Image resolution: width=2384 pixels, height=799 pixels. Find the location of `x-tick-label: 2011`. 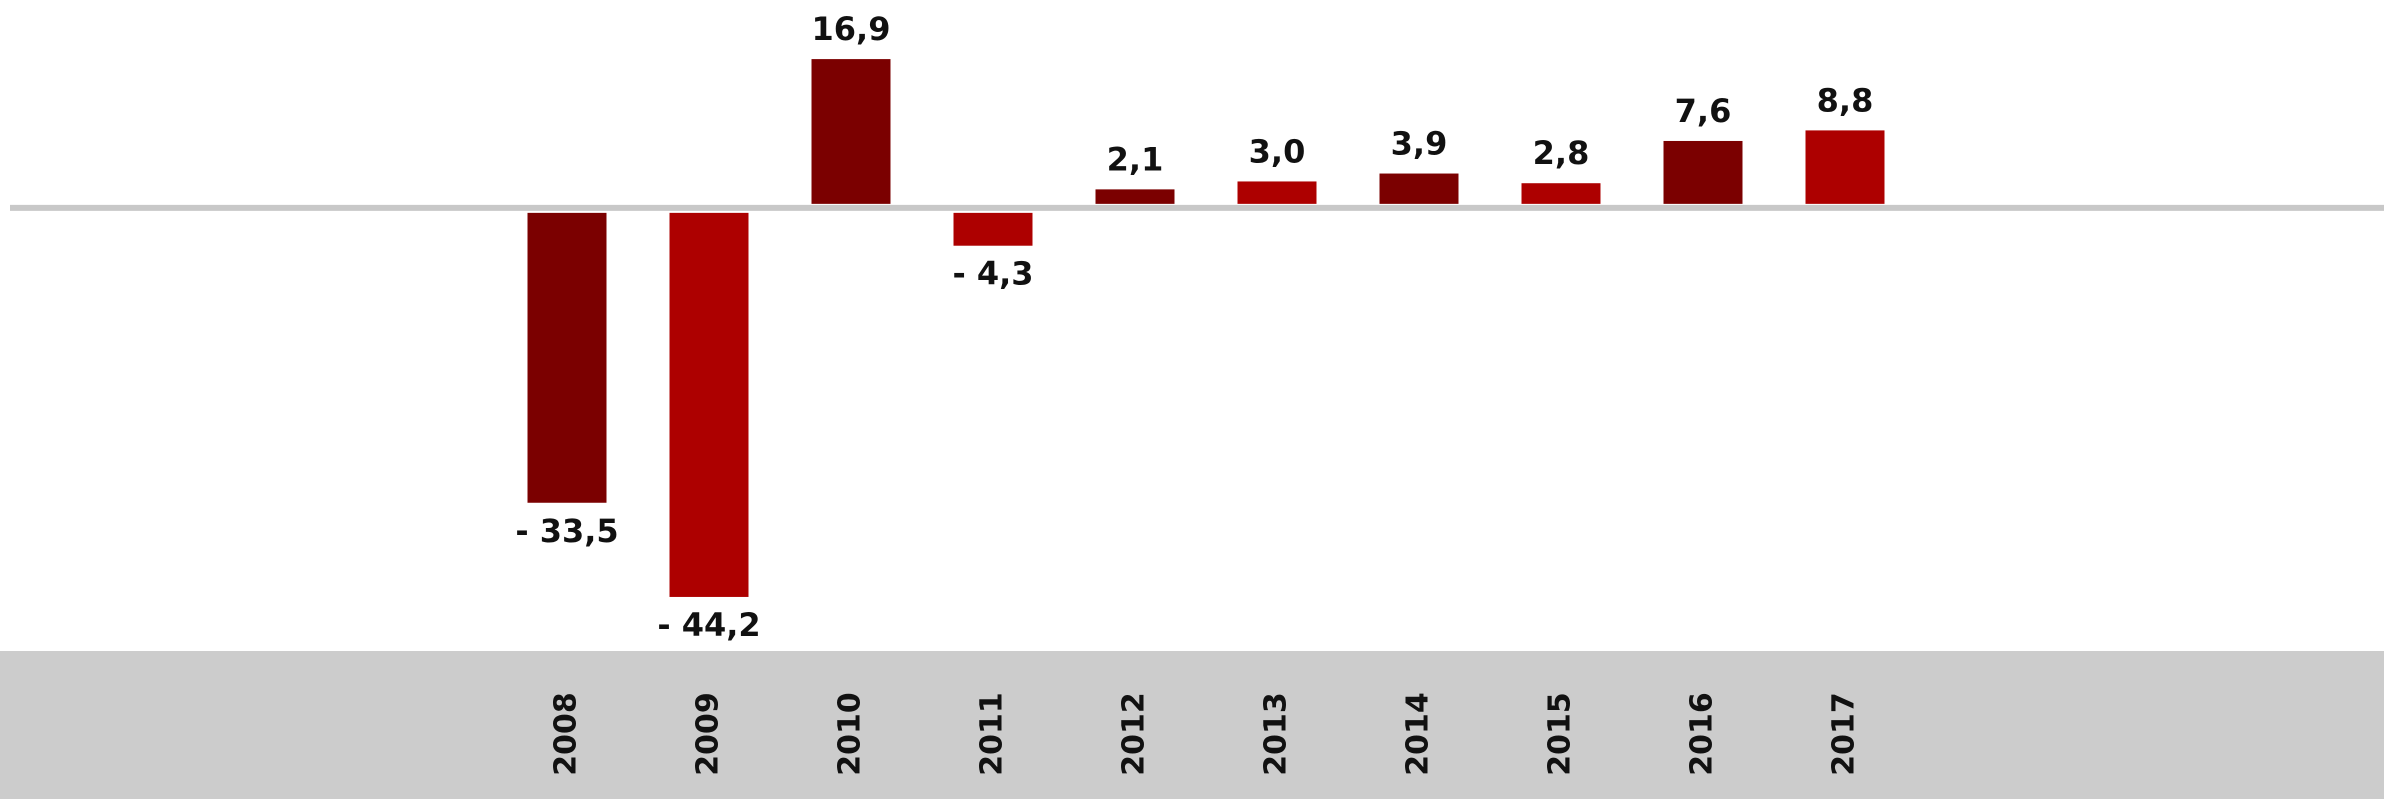

x-tick-label: 2011 is located at coordinates (992, 734).